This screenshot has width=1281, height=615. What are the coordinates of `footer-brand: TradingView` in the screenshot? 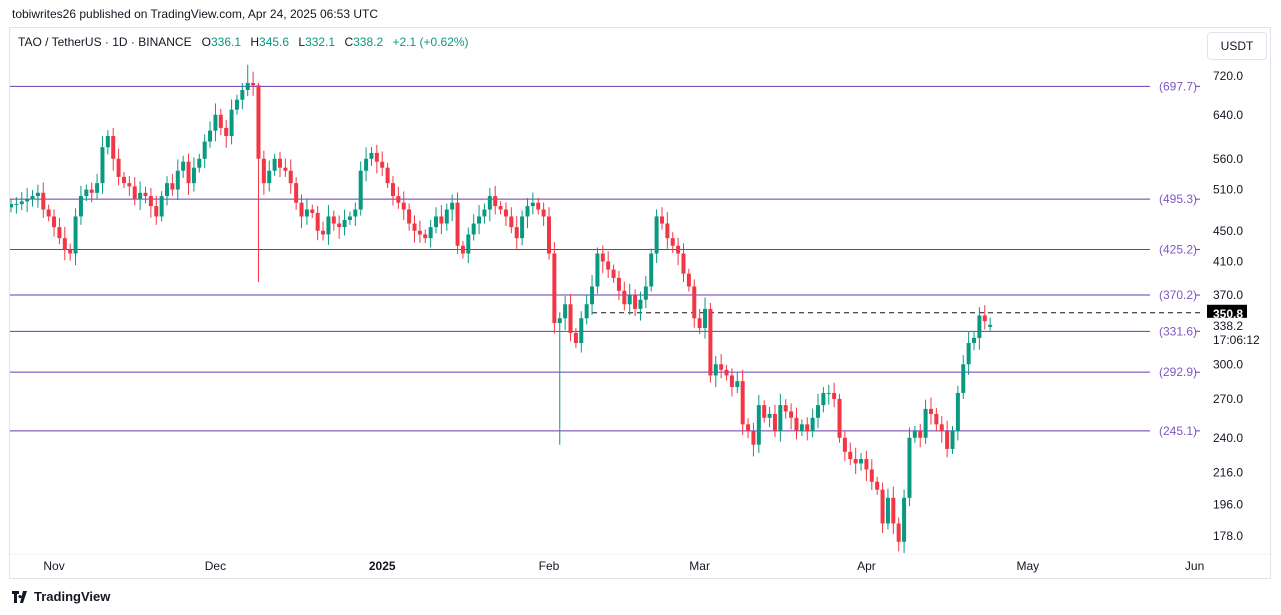 It's located at (61, 596).